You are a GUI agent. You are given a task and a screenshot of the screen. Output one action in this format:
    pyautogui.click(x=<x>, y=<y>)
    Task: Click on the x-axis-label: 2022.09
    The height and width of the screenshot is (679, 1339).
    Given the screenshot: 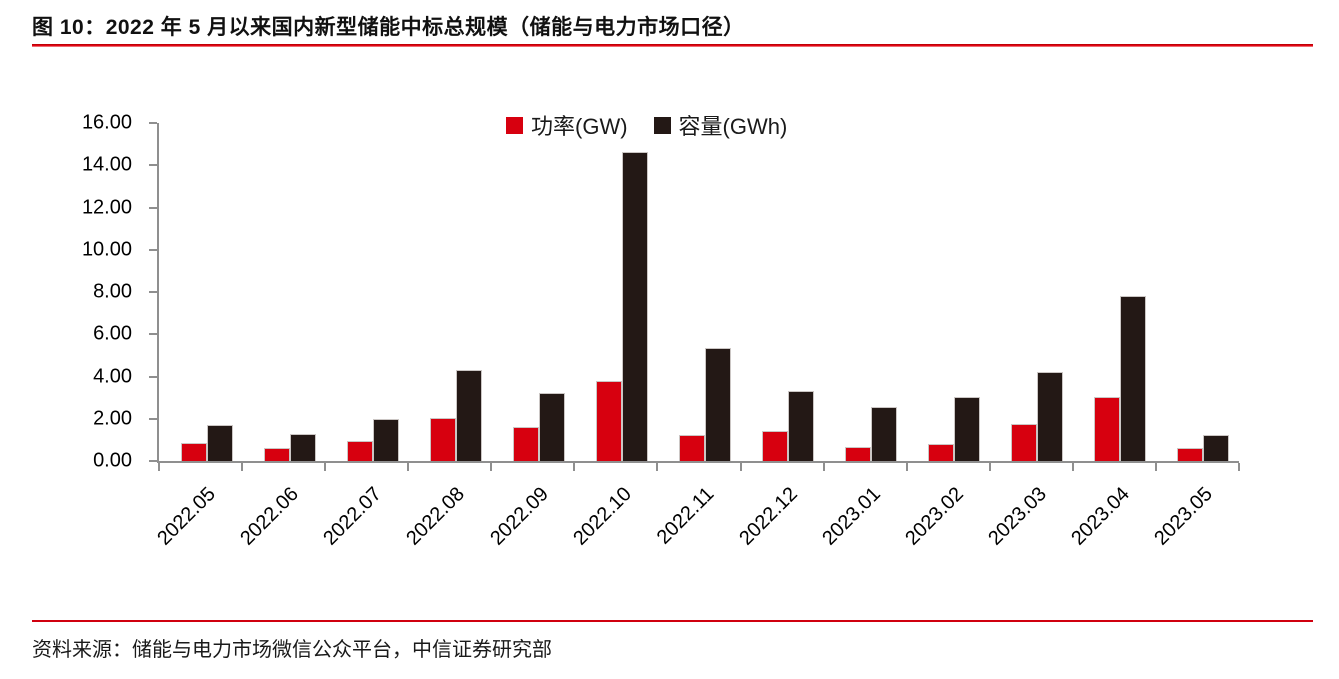 What is the action you would take?
    pyautogui.click(x=519, y=516)
    